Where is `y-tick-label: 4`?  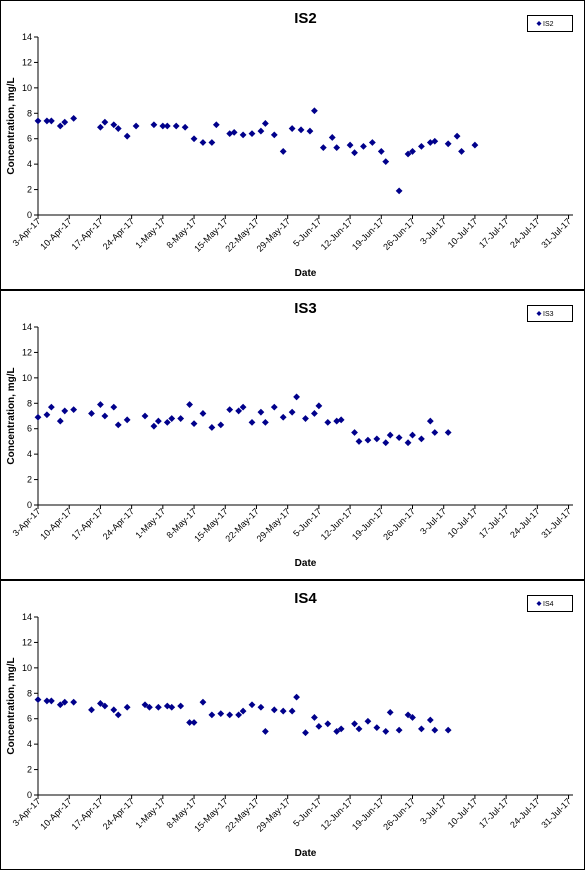 y-tick-label: 4 is located at coordinates (29, 454).